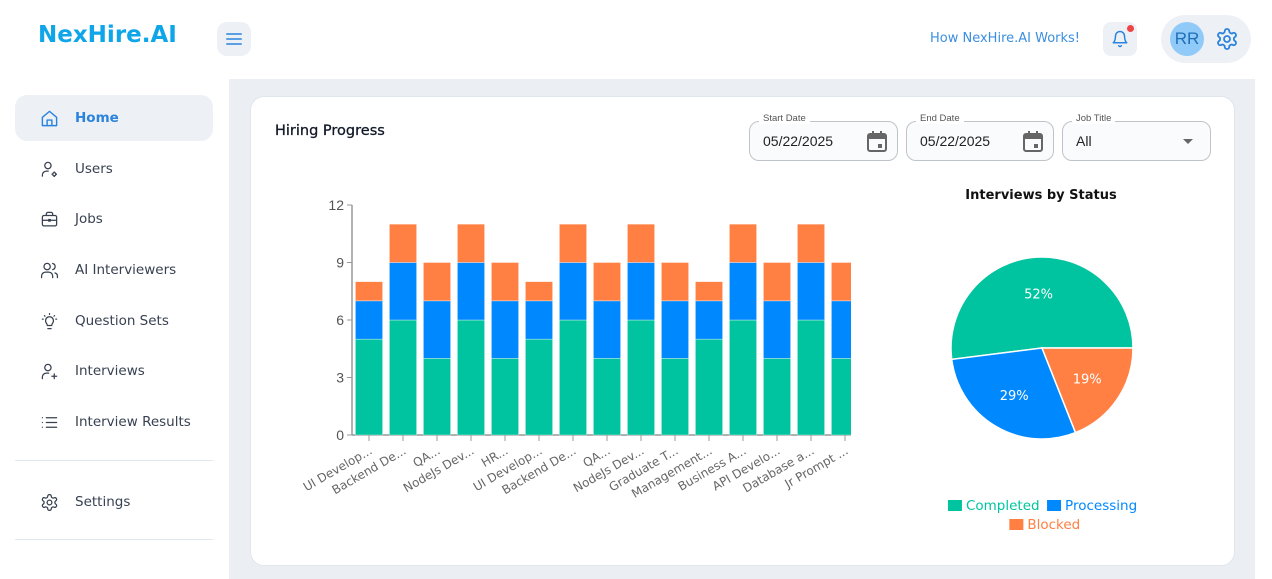 Image resolution: width=1272 pixels, height=579 pixels. What do you see at coordinates (133, 422) in the screenshot?
I see `sidebar-item-label: Interview Results` at bounding box center [133, 422].